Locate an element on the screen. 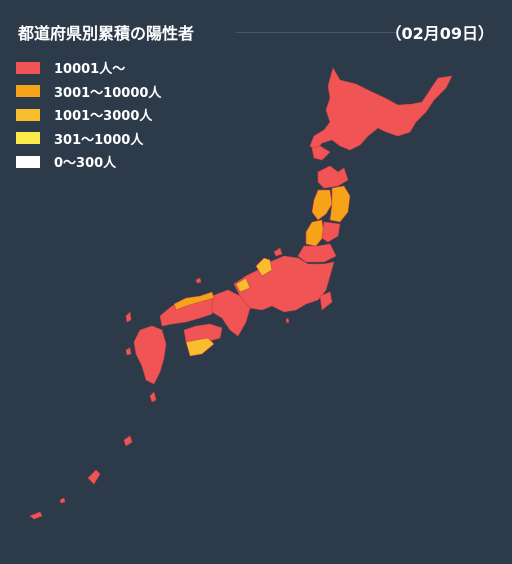  region-goto is located at coordinates (128, 351).